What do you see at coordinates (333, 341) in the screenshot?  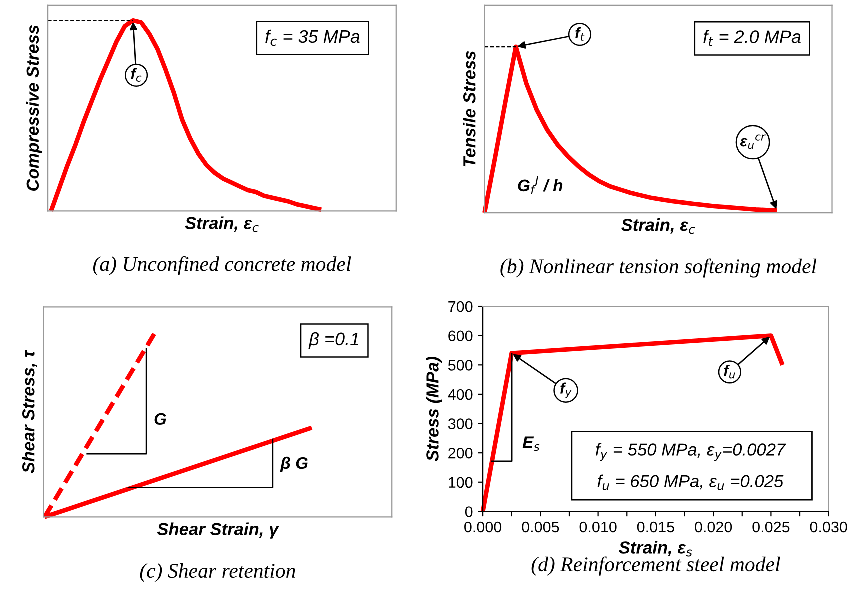 I see `annotation: β =0.1` at bounding box center [333, 341].